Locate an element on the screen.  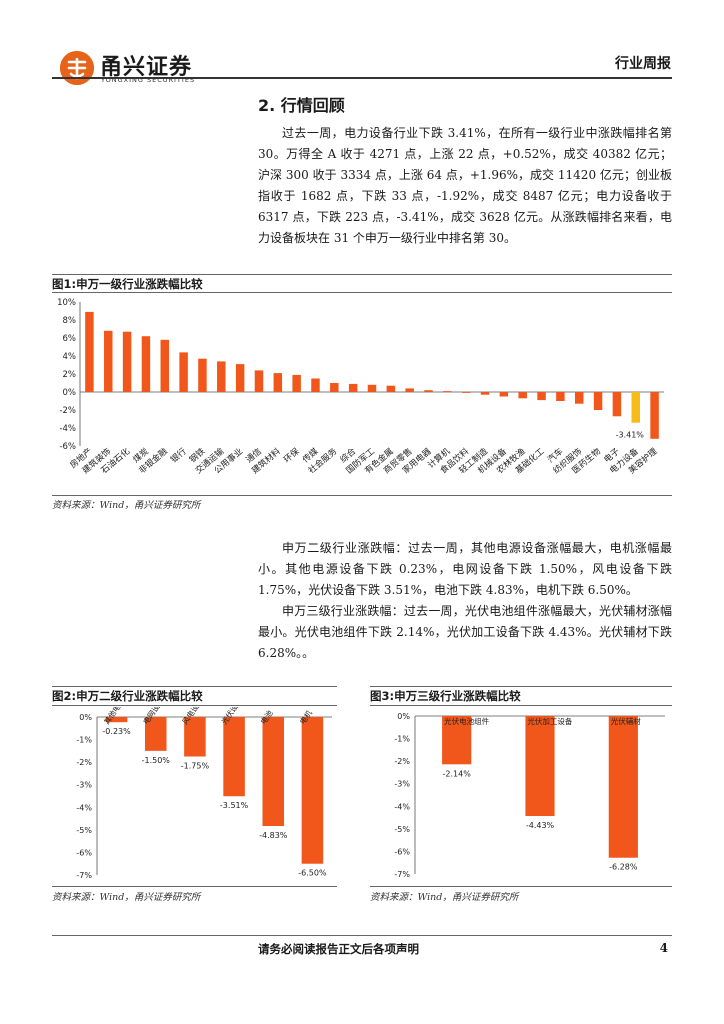
data-label: -0.23% is located at coordinates (116, 731).